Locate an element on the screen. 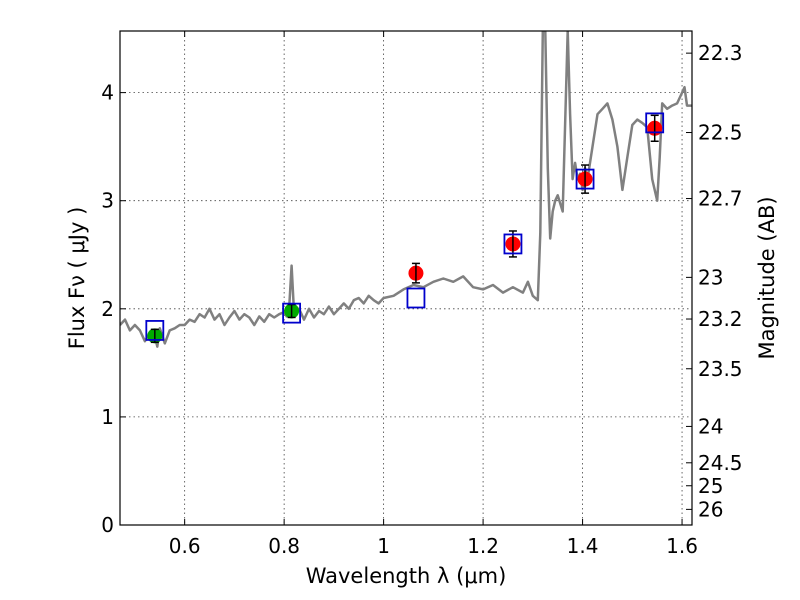  y2-axis-label: Magnitude (AB) is located at coordinates (767, 277).